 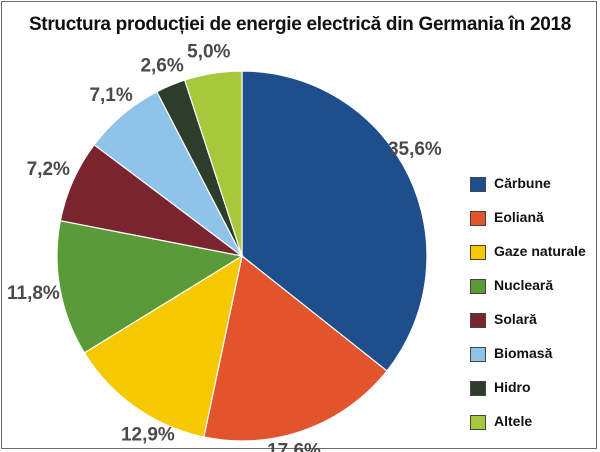 What do you see at coordinates (161, 66) in the screenshot?
I see `pie-data-label-hidro: 2,6%` at bounding box center [161, 66].